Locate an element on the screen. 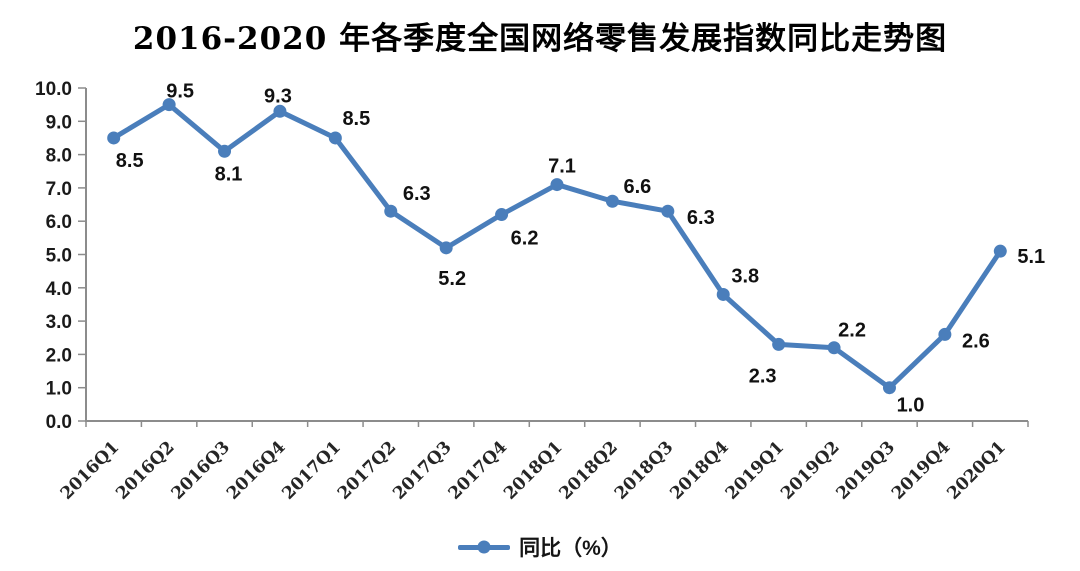  y-tick-label: 6.0 is located at coordinates (59, 222).